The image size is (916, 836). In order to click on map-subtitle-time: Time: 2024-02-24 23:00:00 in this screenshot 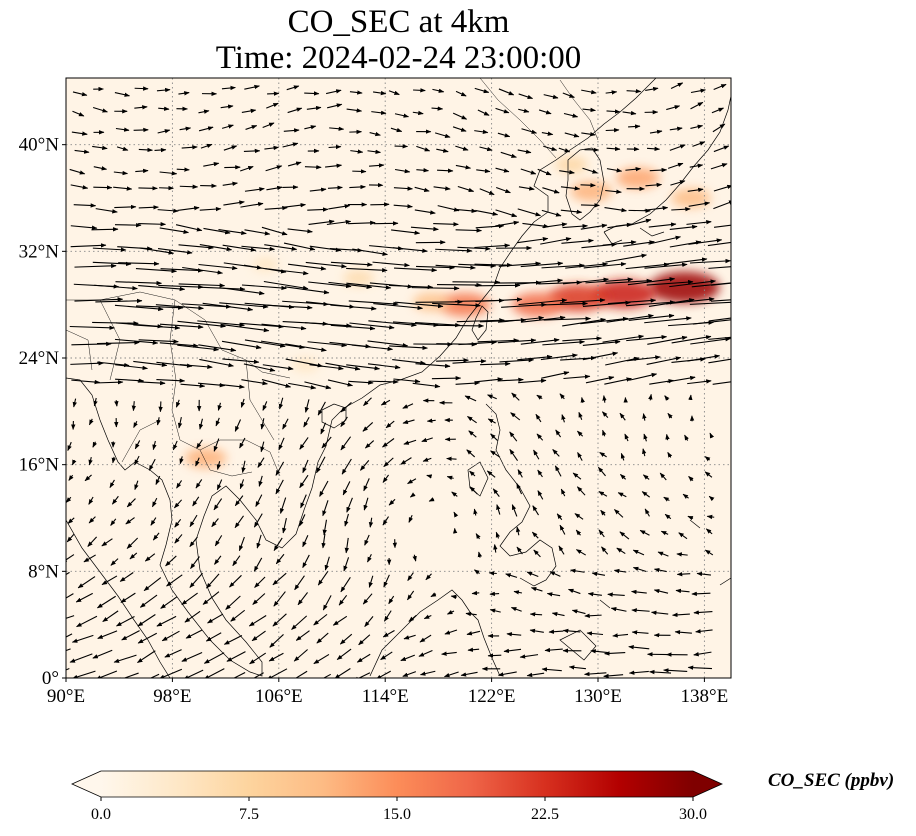, I will do `click(398, 58)`.